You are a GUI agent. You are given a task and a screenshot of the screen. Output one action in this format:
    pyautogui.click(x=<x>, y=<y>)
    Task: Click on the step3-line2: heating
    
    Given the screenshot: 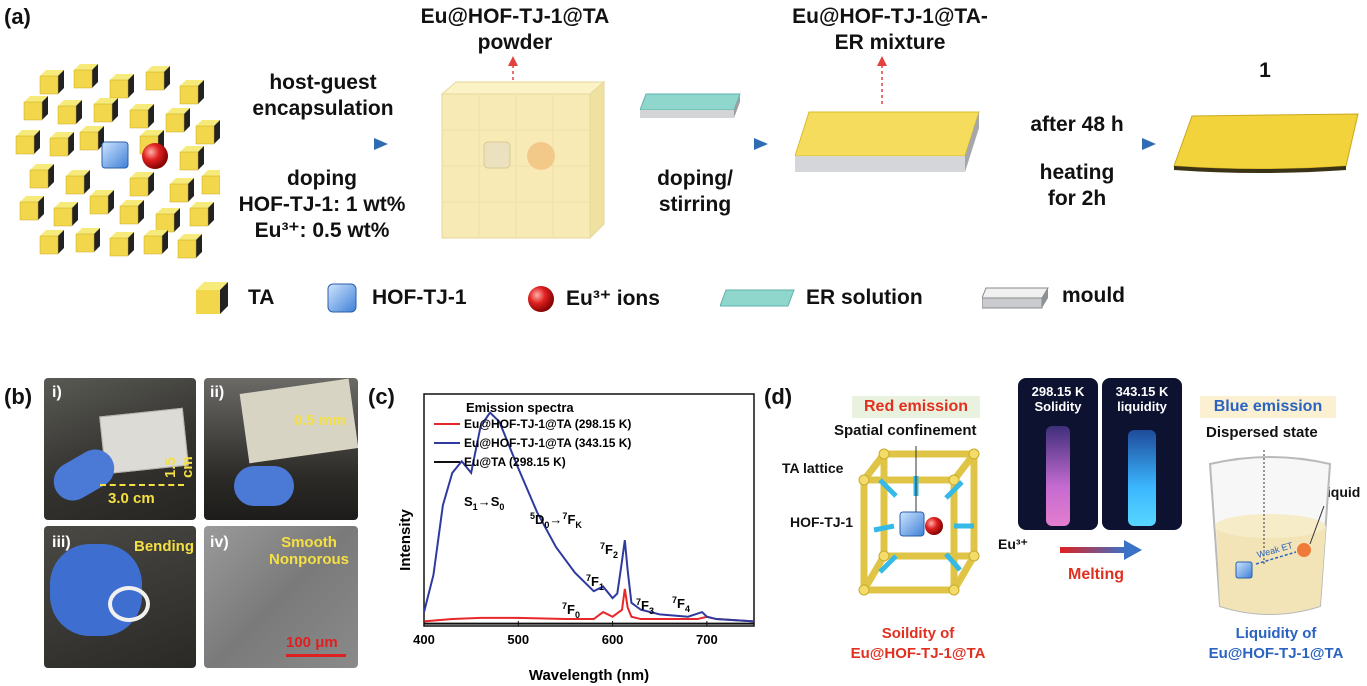 What is the action you would take?
    pyautogui.click(x=1077, y=172)
    